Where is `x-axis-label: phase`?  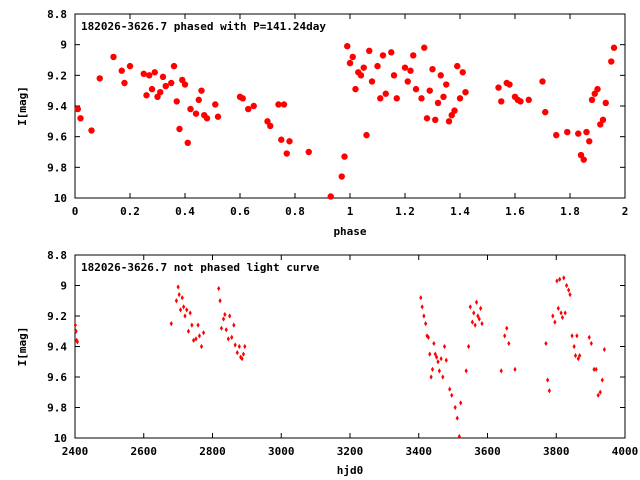 x-axis-label: phase is located at coordinates (349, 231).